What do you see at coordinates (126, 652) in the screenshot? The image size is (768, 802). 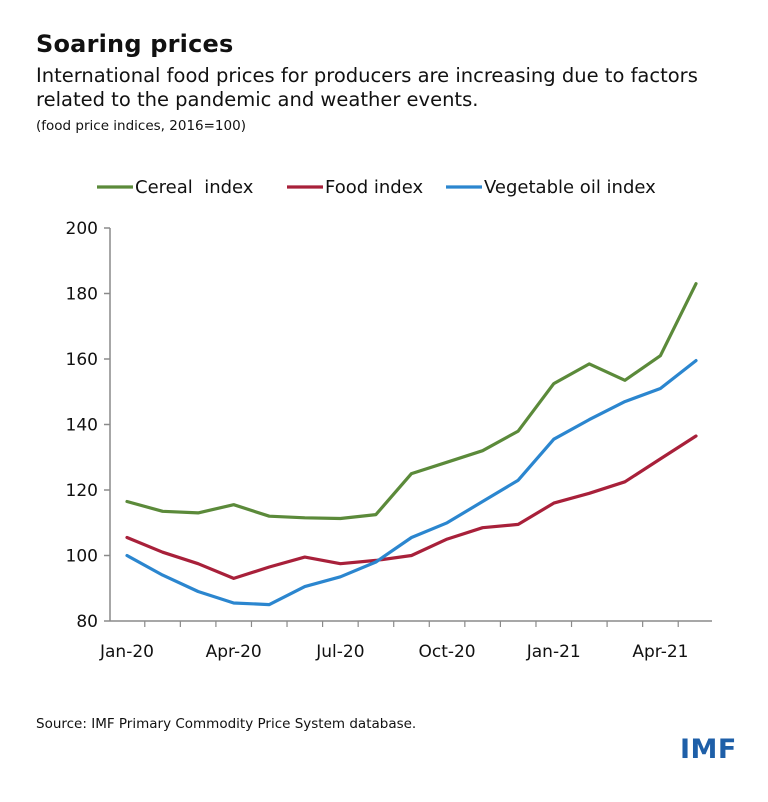 I see `x-tick-label: Jan-20` at bounding box center [126, 652].